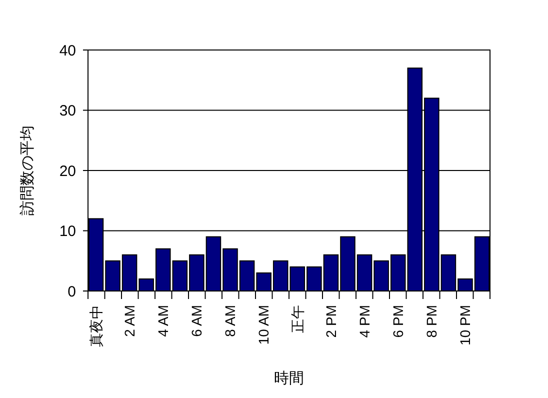 This screenshot has width=548, height=398. Describe the element at coordinates (330, 321) in the screenshot. I see `x-tick-label: 2 PM` at that location.